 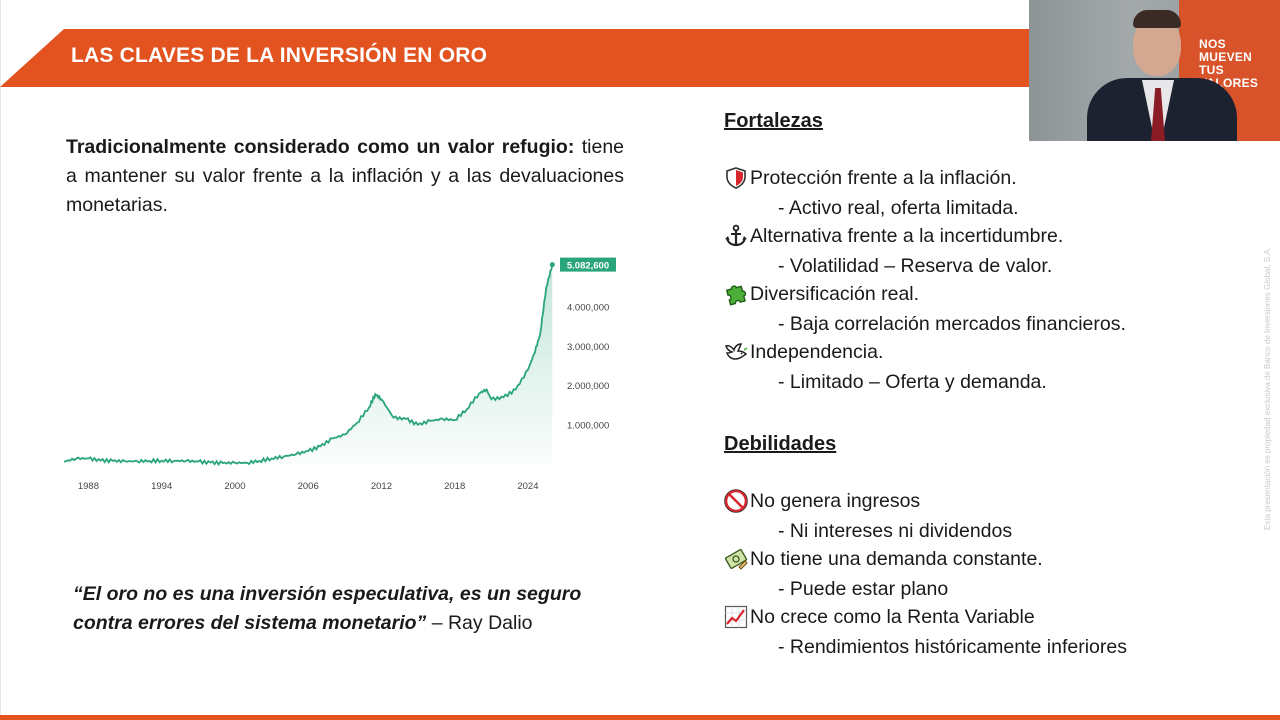 I want to click on prohibited-icon, so click(x=736, y=501).